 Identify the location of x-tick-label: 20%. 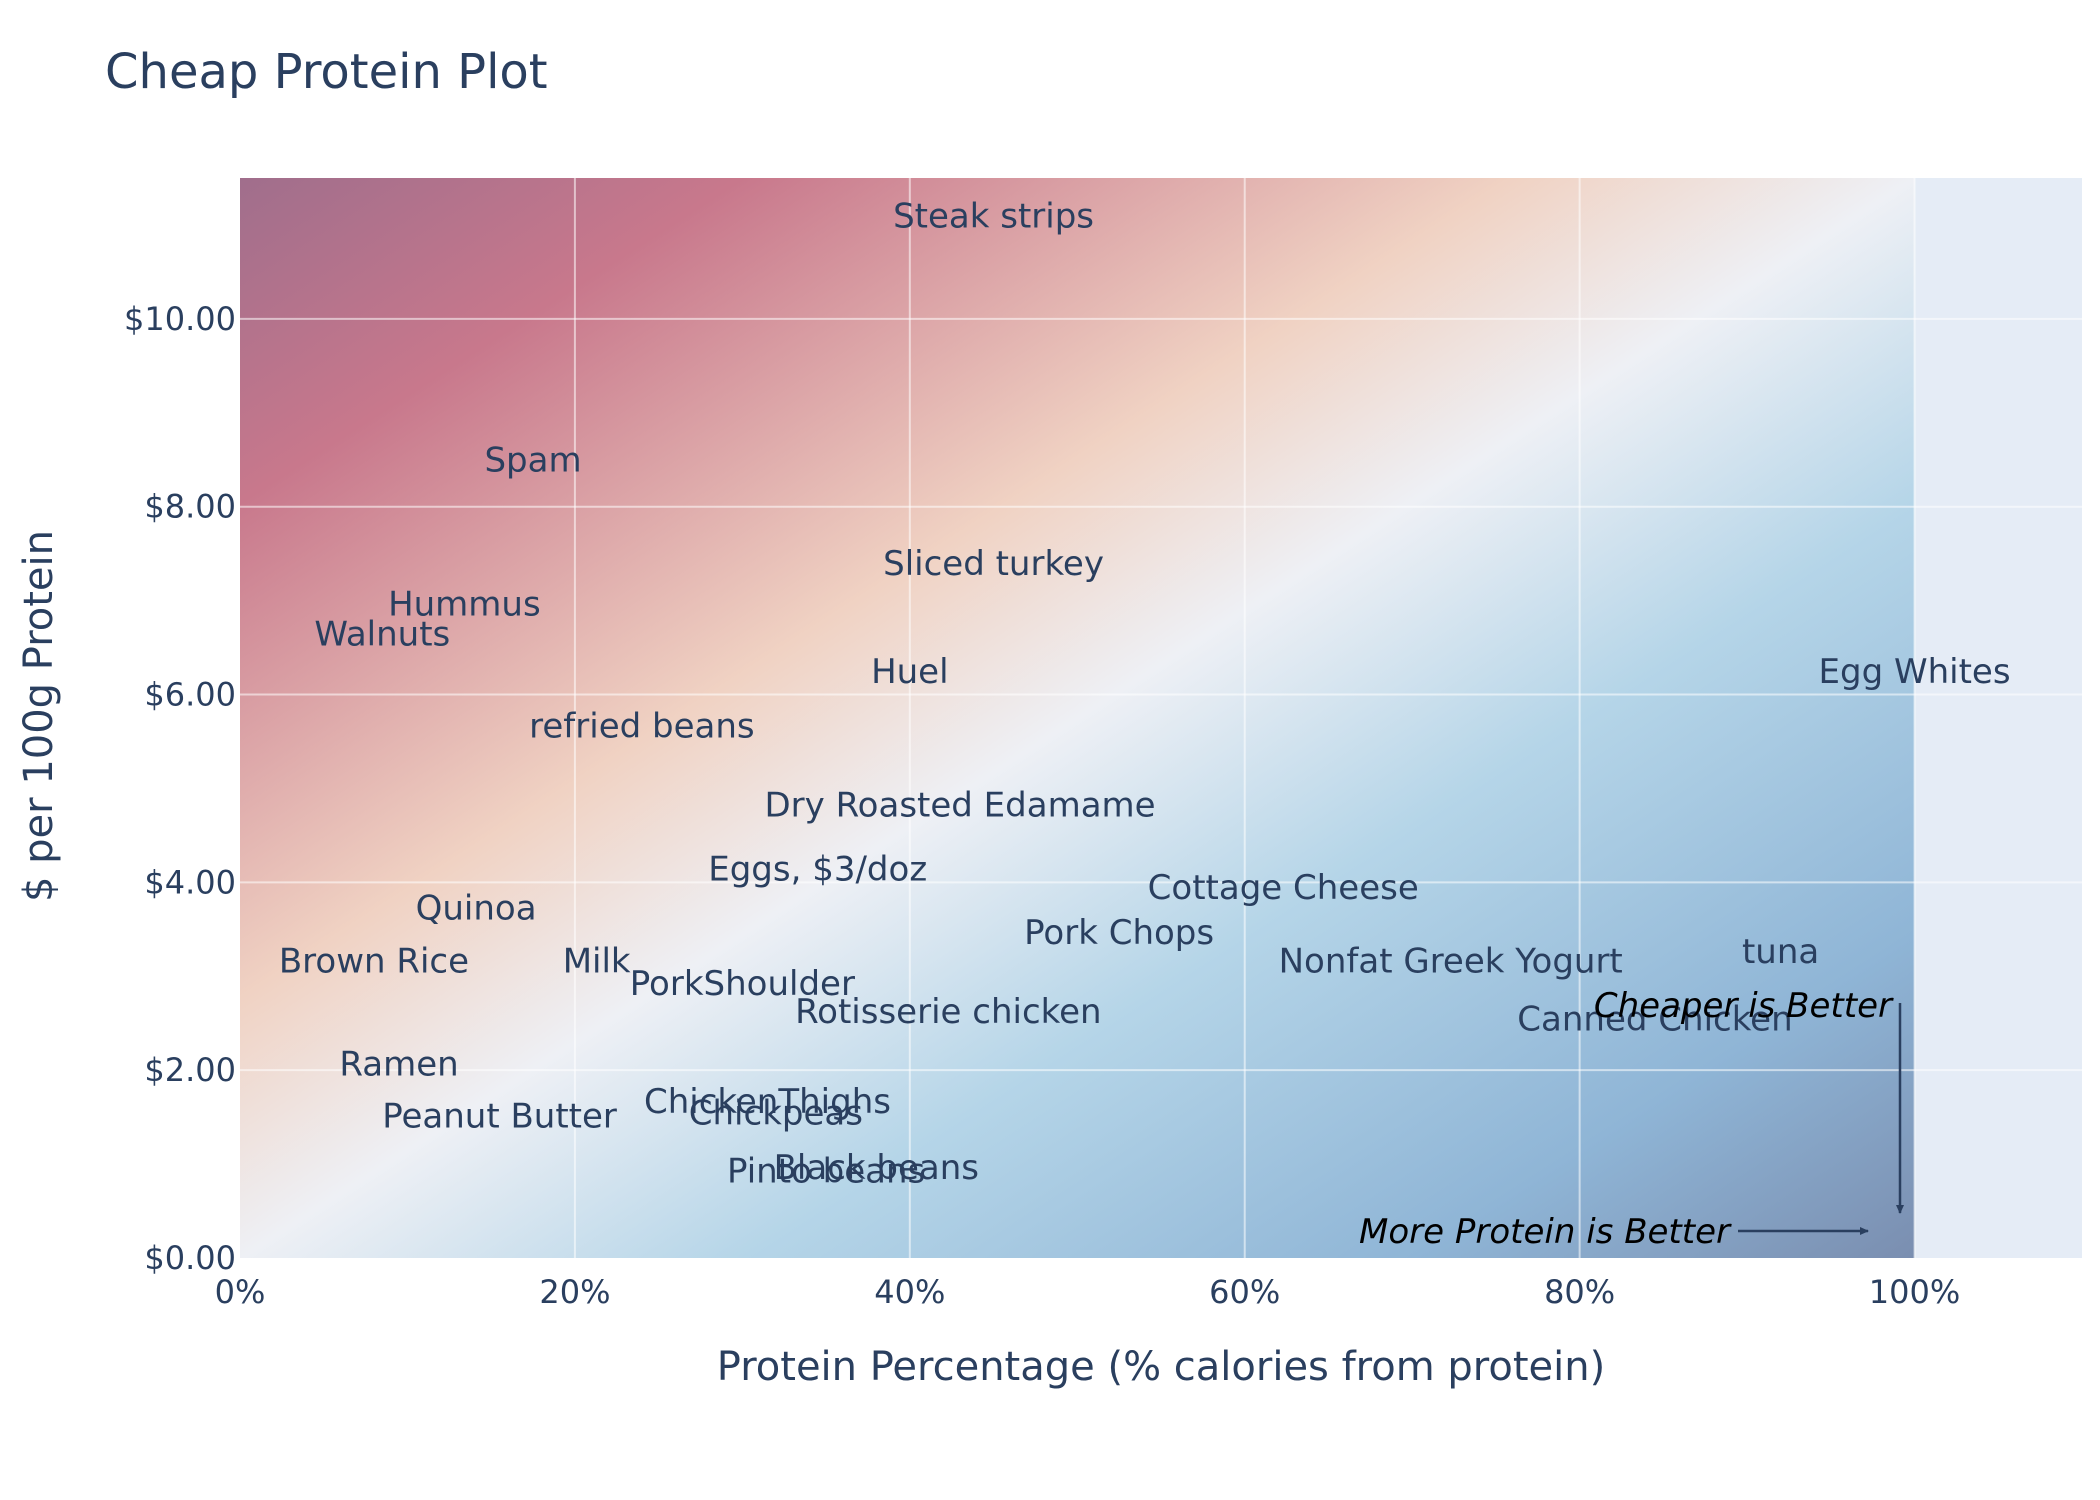
(574, 1292).